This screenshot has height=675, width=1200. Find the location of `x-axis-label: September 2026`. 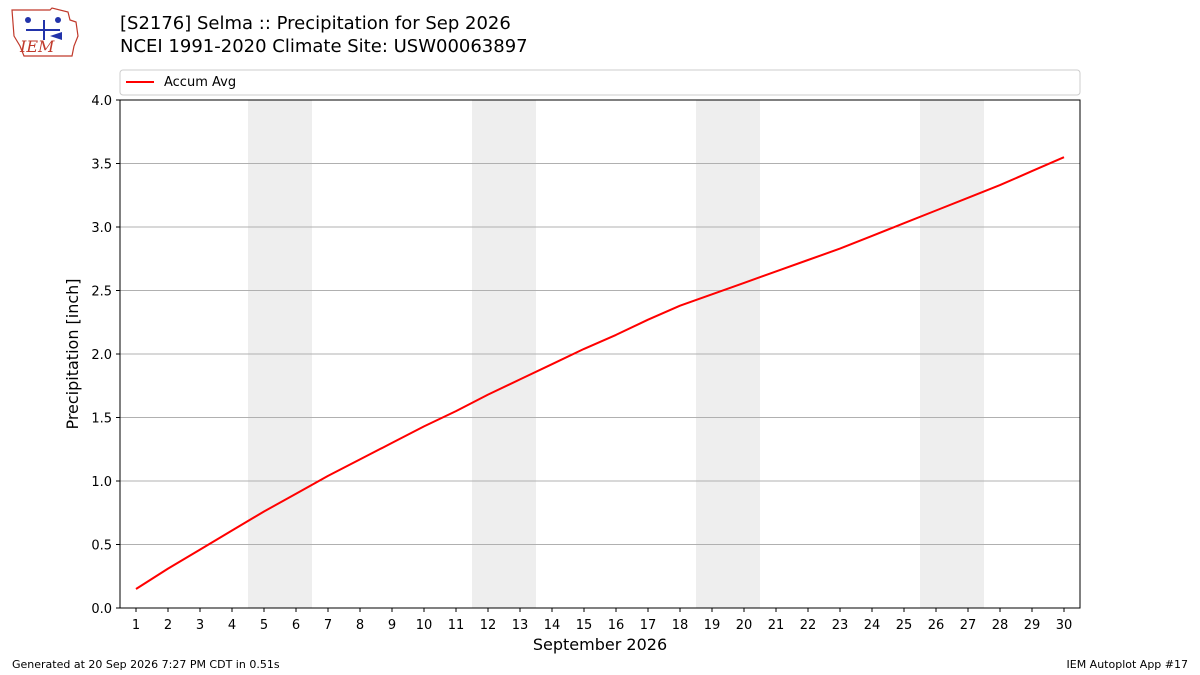

x-axis-label: September 2026 is located at coordinates (600, 644).